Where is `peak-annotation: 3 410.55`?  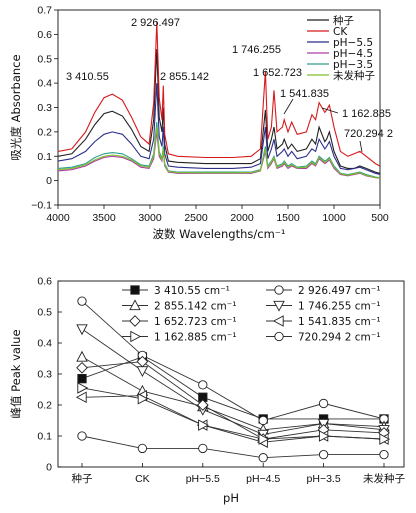 peak-annotation: 3 410.55 is located at coordinates (87, 77).